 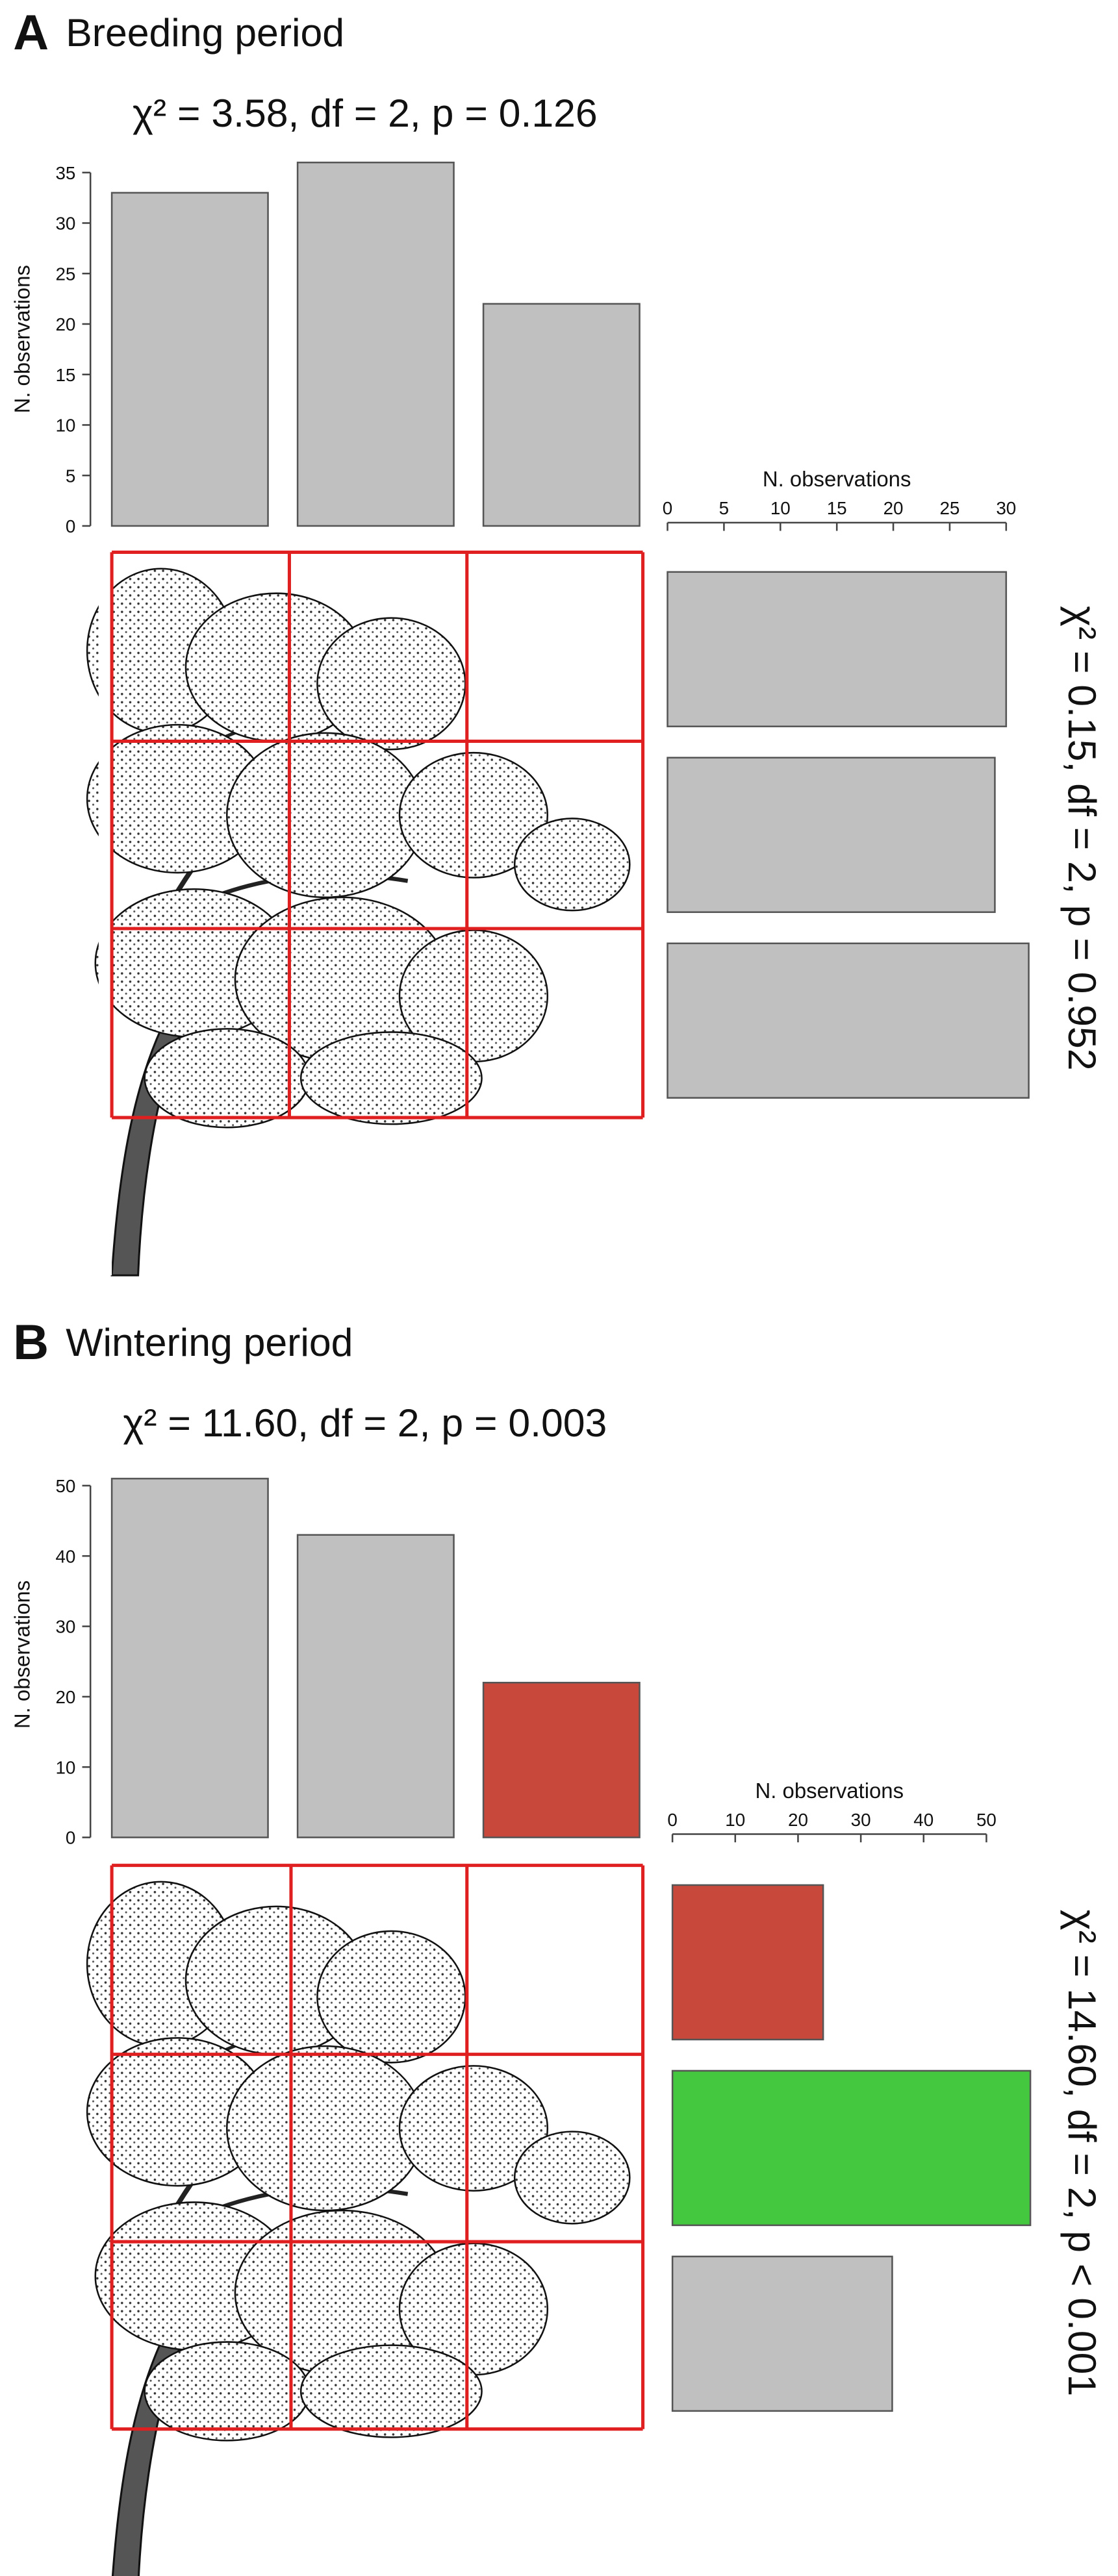 I want to click on y-tick-label: 50, so click(x=65, y=1486).